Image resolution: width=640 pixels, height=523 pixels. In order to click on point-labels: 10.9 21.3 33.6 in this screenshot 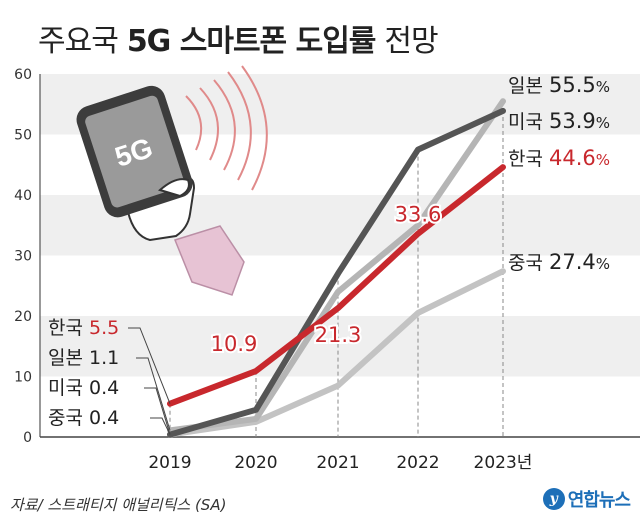, I will do `click(326, 279)`.